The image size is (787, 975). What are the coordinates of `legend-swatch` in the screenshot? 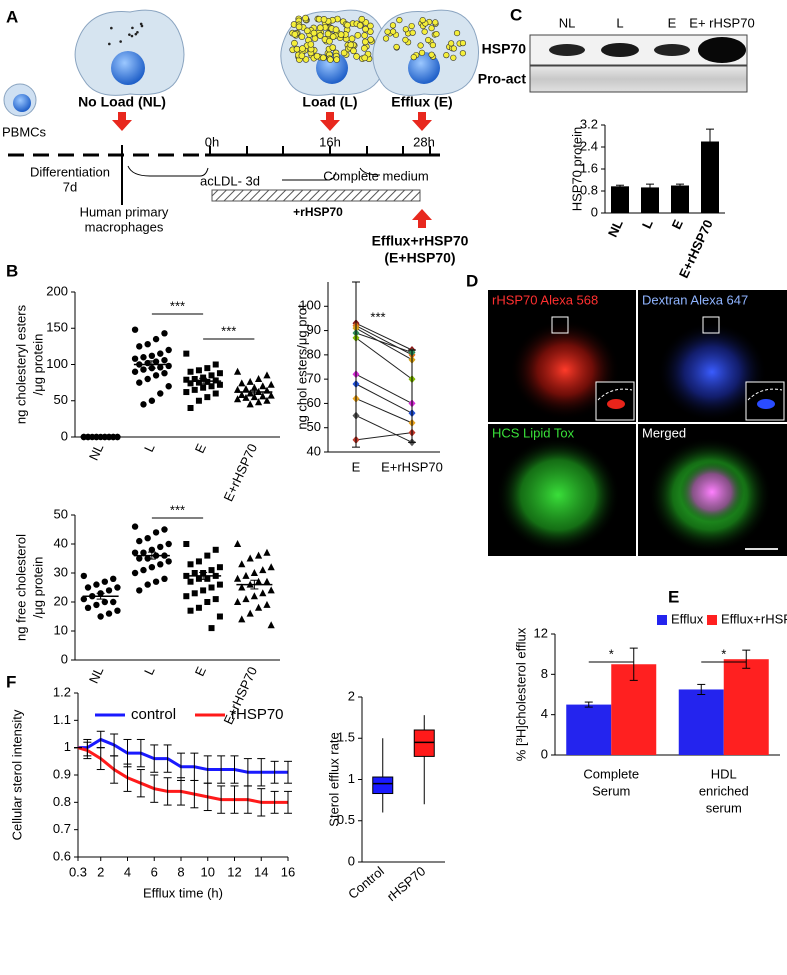 It's located at (712, 620).